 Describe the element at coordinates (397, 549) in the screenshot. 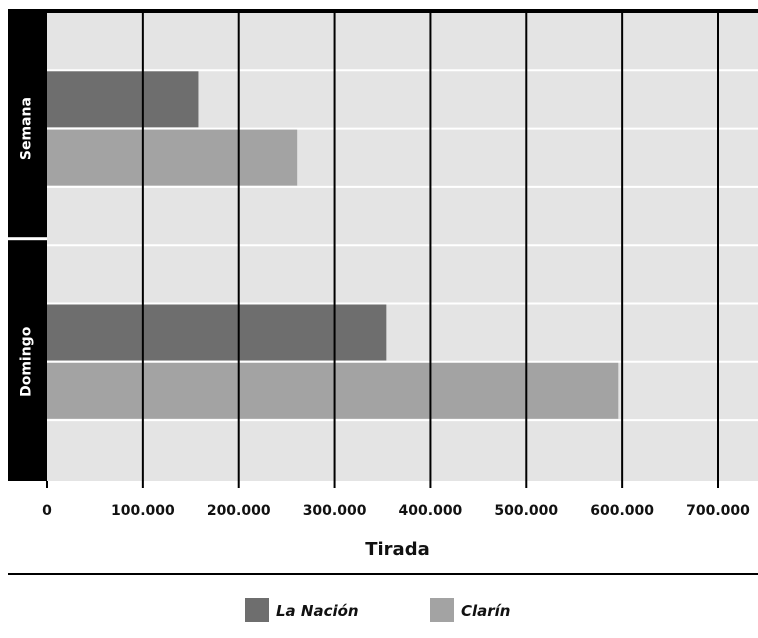

I see `x-axis-title: Tirada` at that location.